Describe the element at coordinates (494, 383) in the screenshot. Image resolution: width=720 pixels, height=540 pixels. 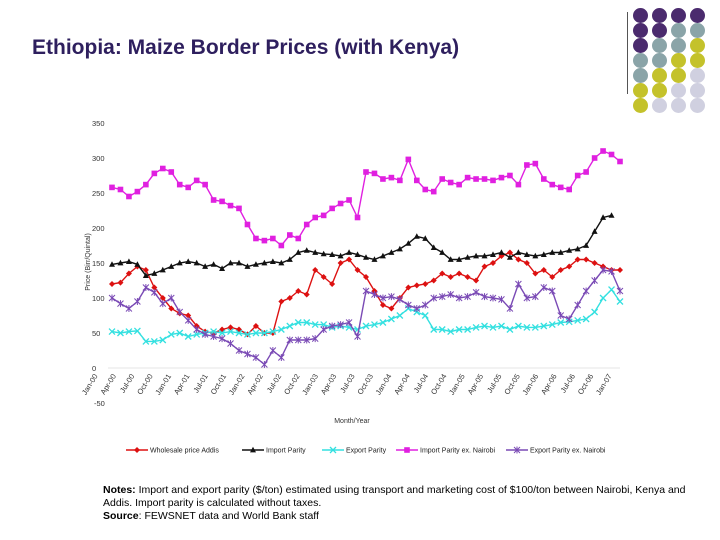
I see `x-tick-label: Jul-05` at that location.